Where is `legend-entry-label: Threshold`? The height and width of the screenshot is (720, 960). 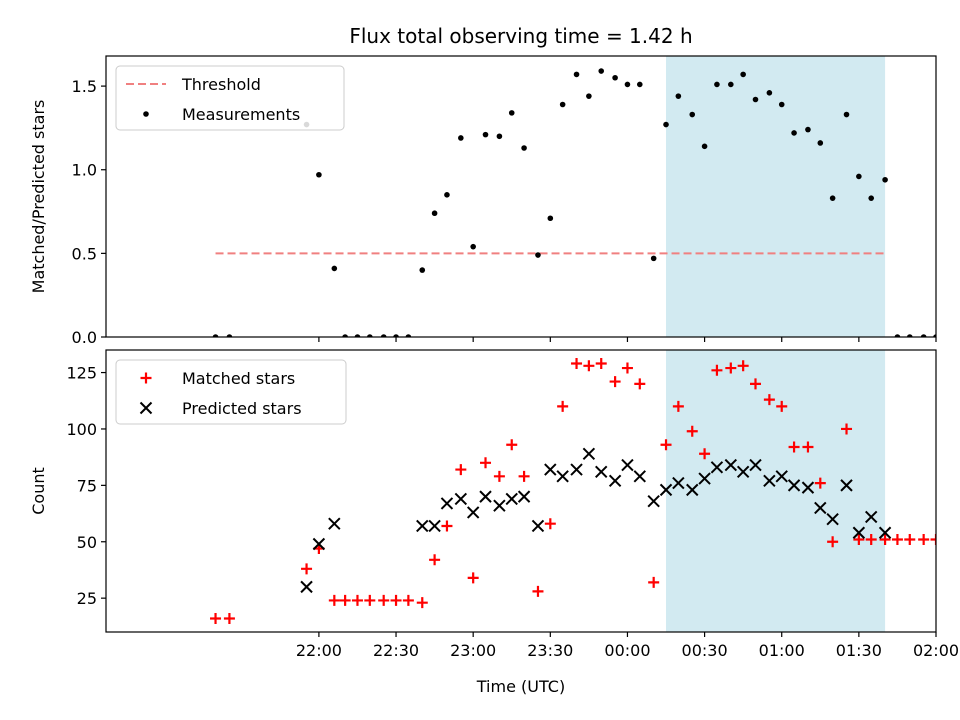 legend-entry-label: Threshold is located at coordinates (221, 84).